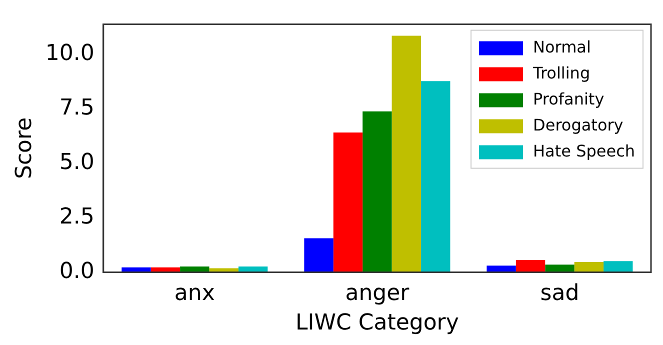 This screenshot has width=663, height=345. Describe the element at coordinates (76, 271) in the screenshot. I see `y-tick-label: 0.0` at that location.